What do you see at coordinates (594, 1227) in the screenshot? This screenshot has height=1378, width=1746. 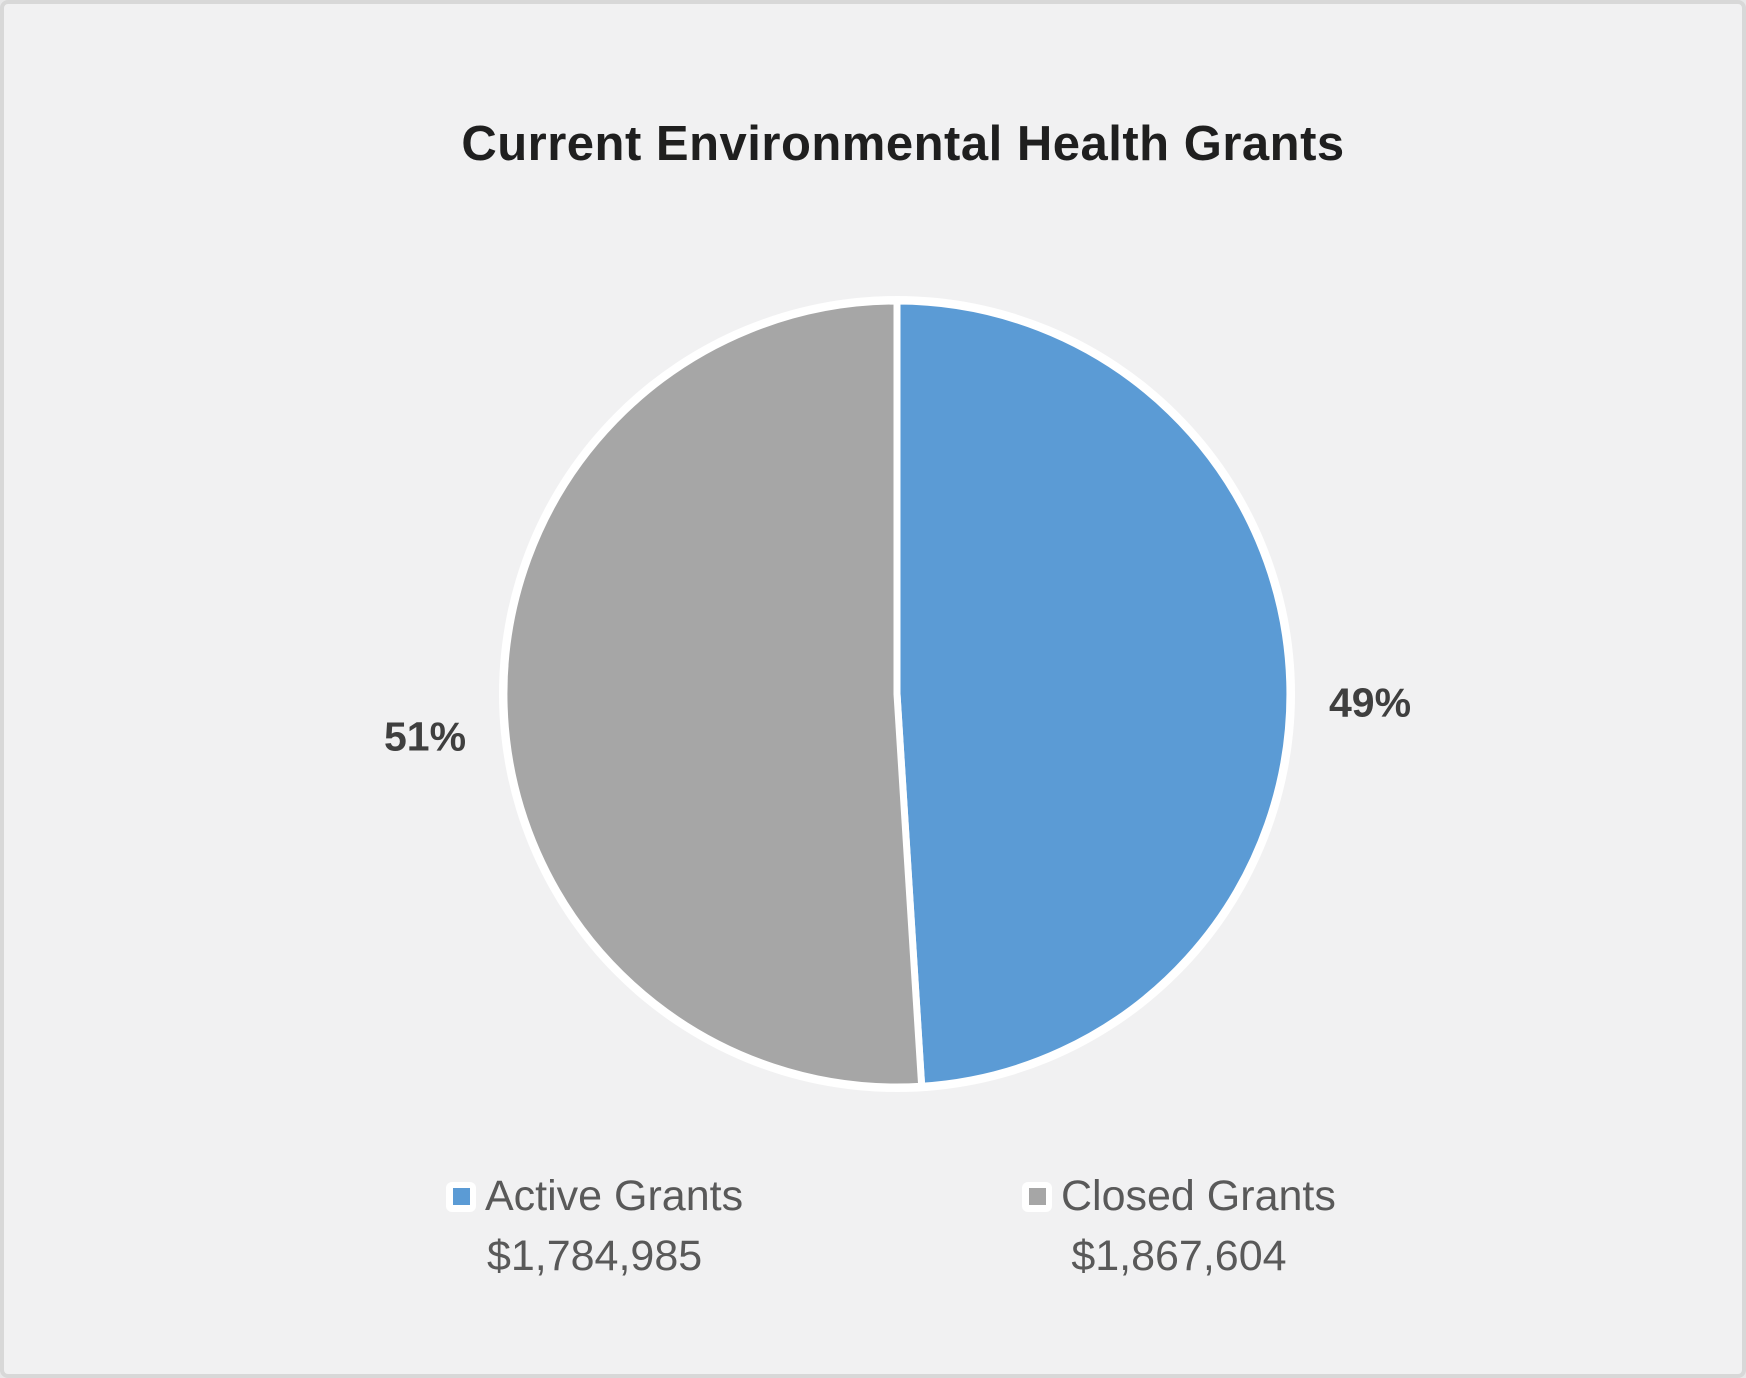 I see `legend-item-active-grants: Active Grants $1,784,985` at bounding box center [594, 1227].